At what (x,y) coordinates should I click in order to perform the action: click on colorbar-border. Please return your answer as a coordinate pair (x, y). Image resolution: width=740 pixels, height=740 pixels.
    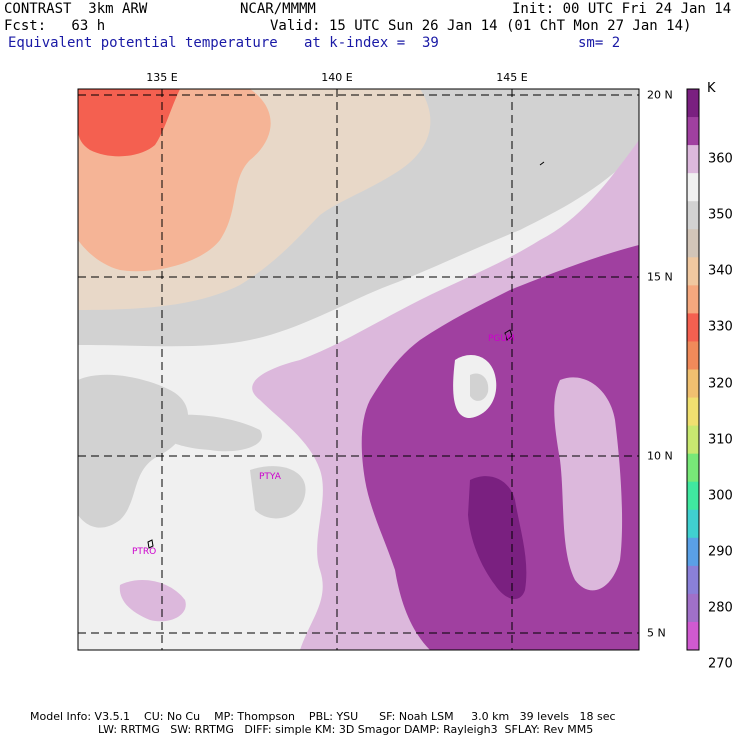
    Looking at the image, I should click on (693, 369).